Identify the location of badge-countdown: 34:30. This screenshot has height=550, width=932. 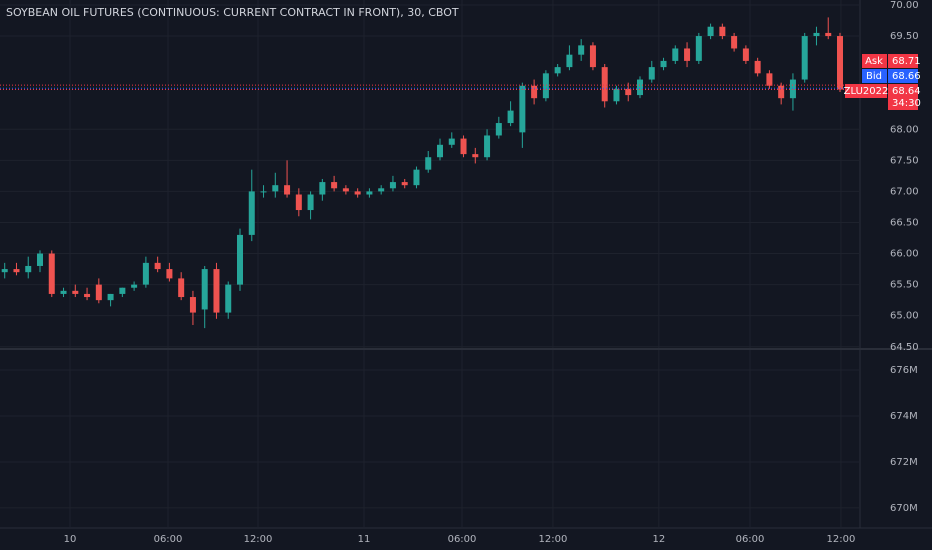
(906, 103).